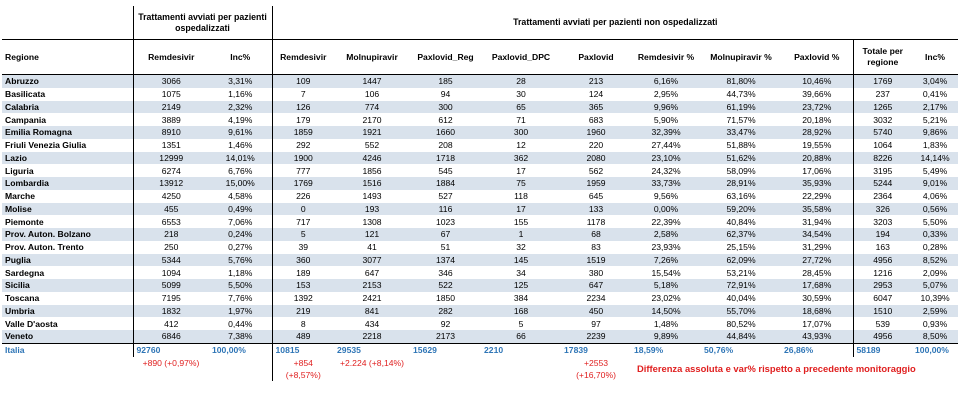 This screenshot has width=961, height=420. What do you see at coordinates (445, 119) in the screenshot?
I see `cell-paxlovid-reg: 612` at bounding box center [445, 119].